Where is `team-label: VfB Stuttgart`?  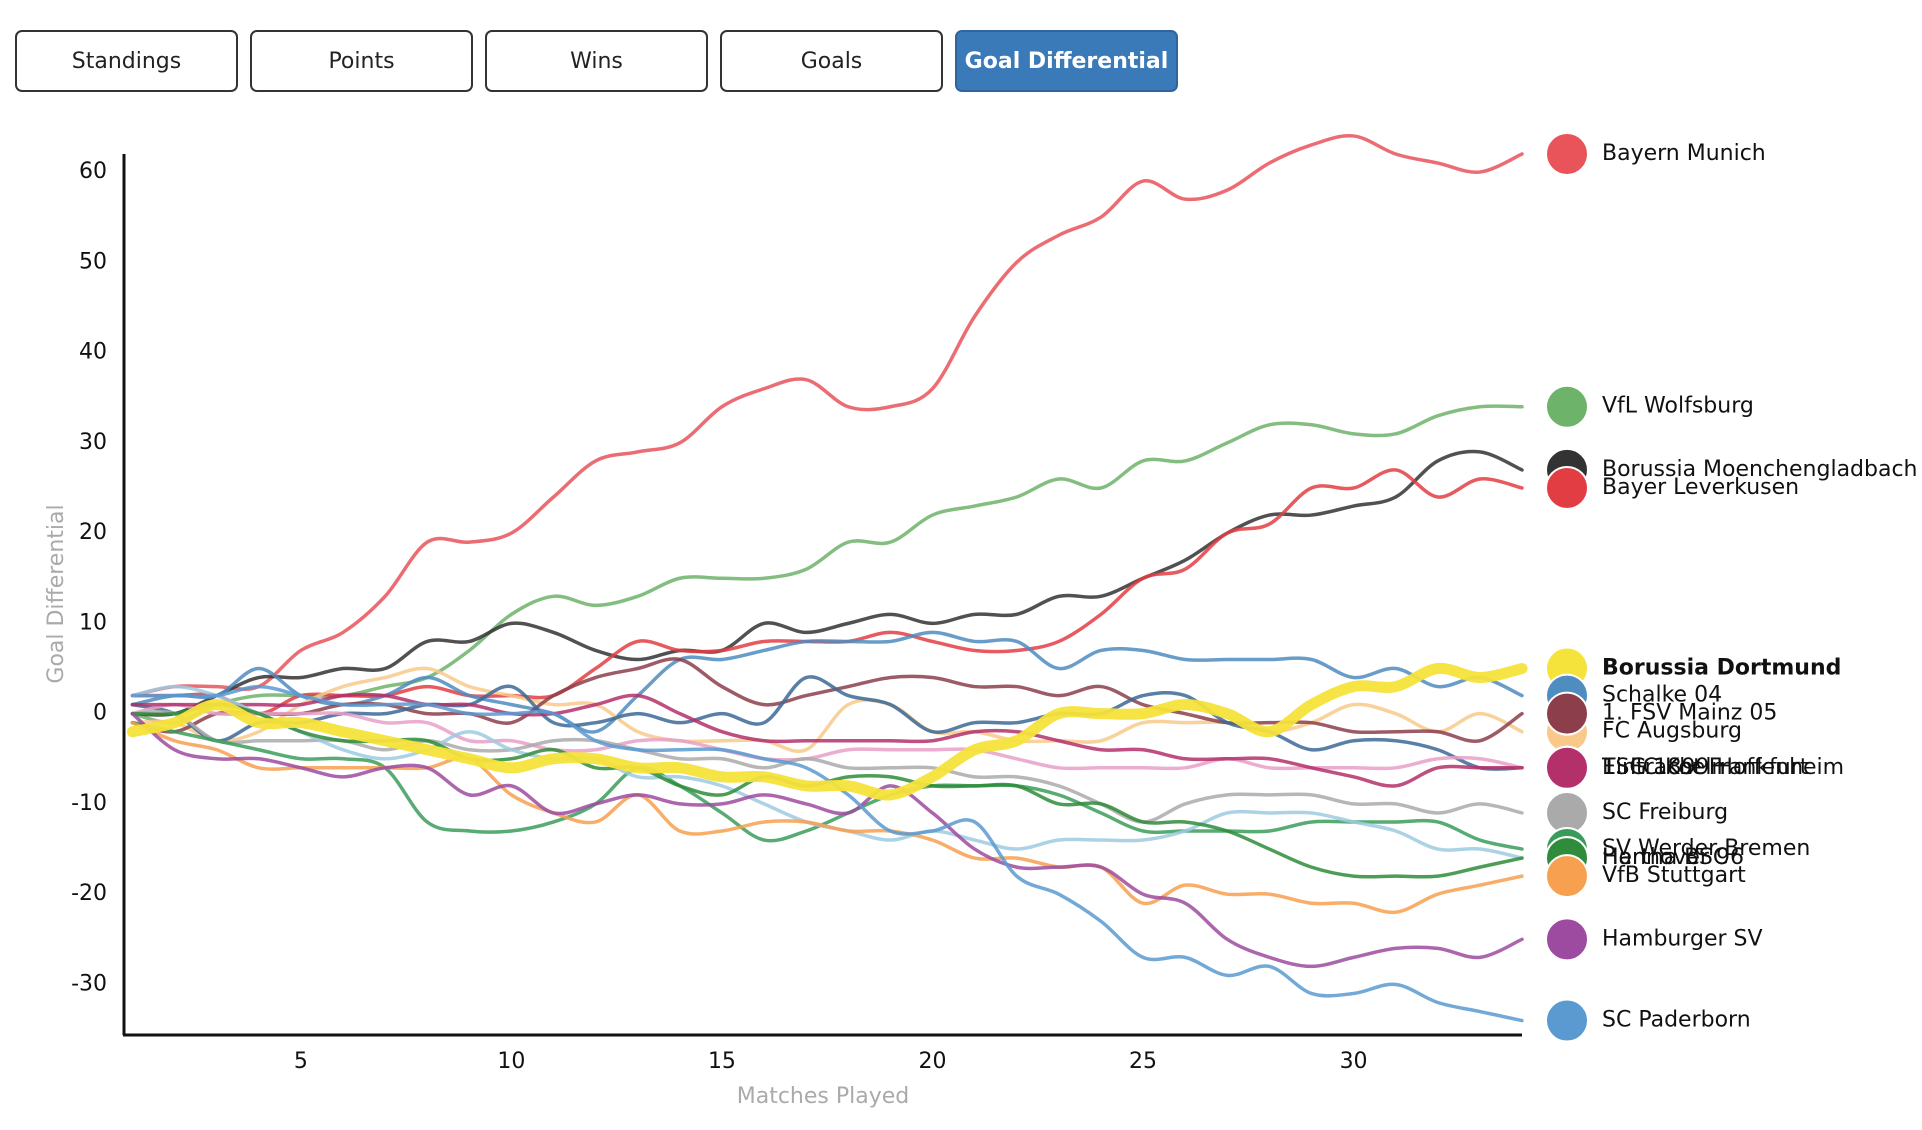
team-label: VfB Stuttgart is located at coordinates (1674, 875).